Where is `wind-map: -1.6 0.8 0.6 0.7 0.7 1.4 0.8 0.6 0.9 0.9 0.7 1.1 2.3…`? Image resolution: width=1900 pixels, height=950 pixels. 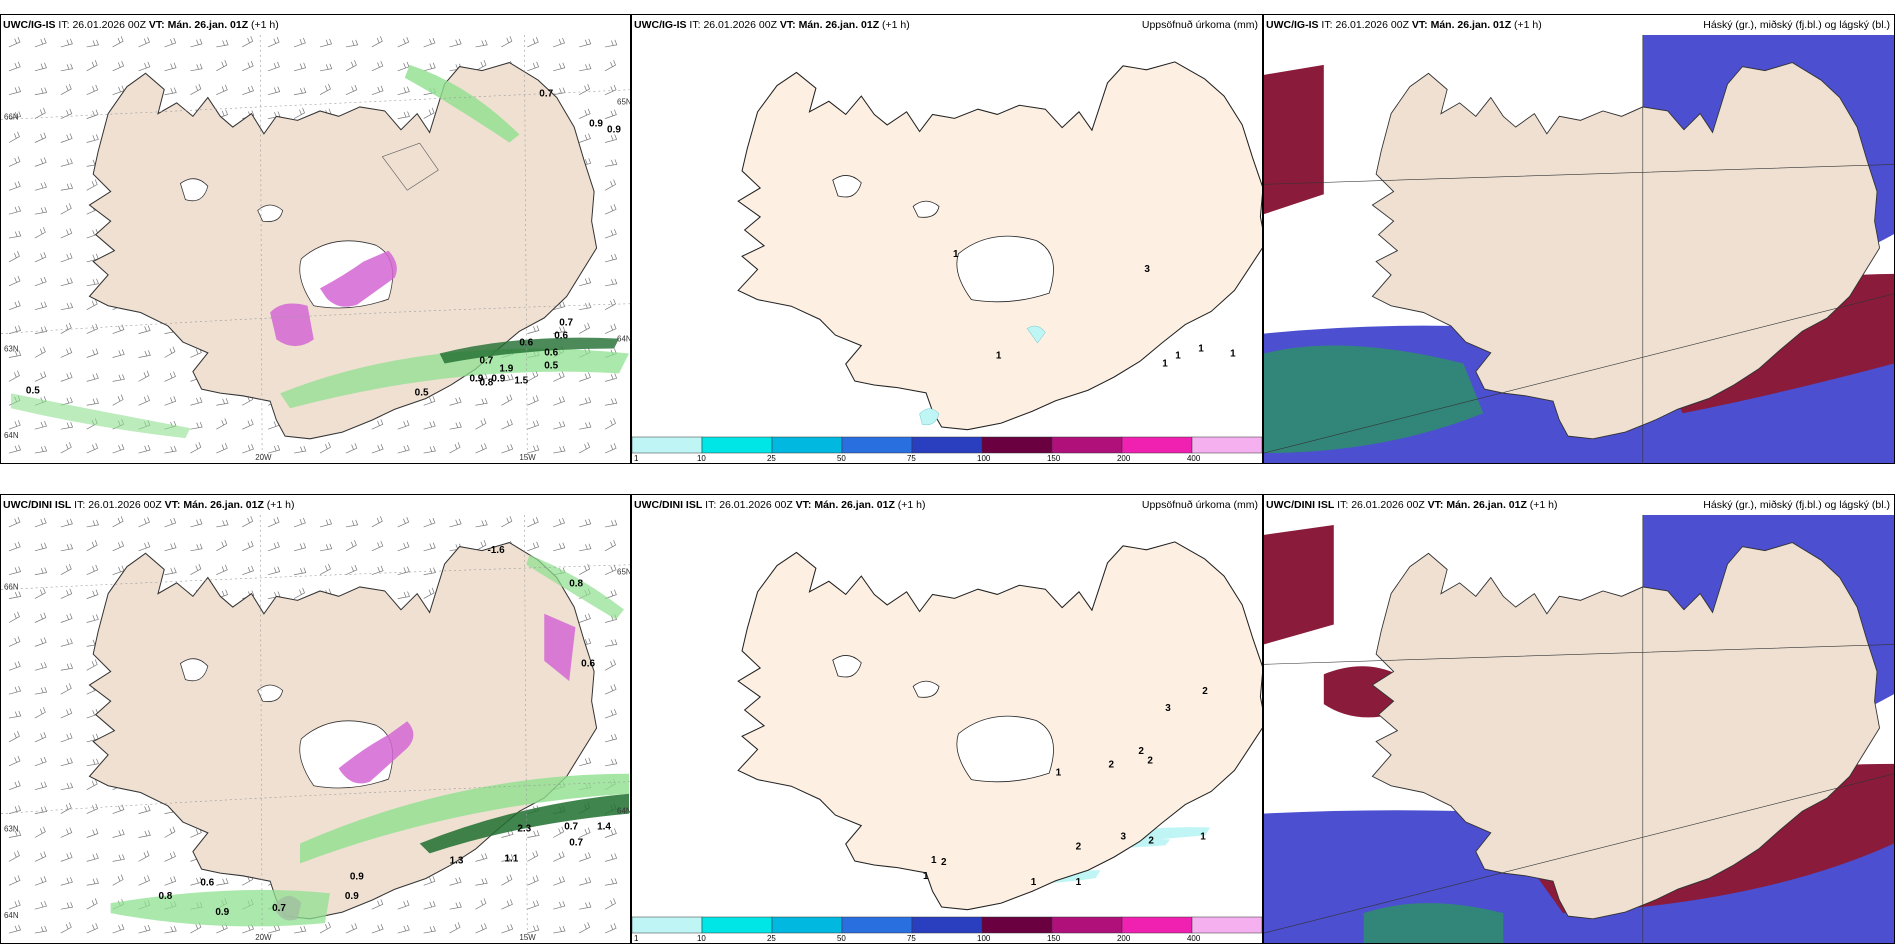
wind-map: -1.6 0.8 0.6 0.7 0.7 1.4 0.8 0.6 0.9 0.9 0.7 1.1 2.3… is located at coordinates (315, 729).